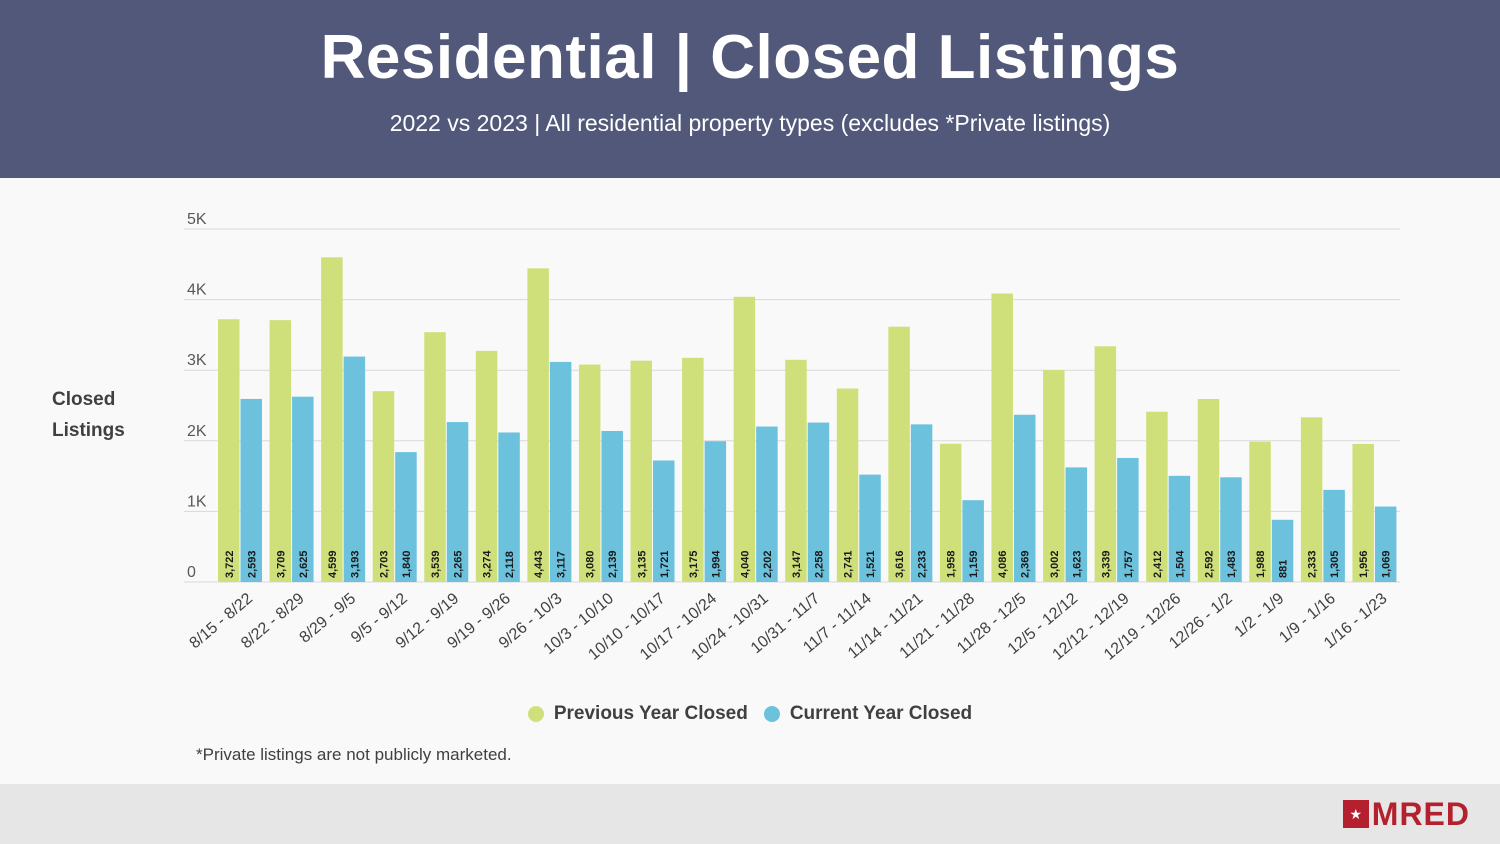 The height and width of the screenshot is (844, 1500). I want to click on y-tick-label: 3K, so click(197, 360).